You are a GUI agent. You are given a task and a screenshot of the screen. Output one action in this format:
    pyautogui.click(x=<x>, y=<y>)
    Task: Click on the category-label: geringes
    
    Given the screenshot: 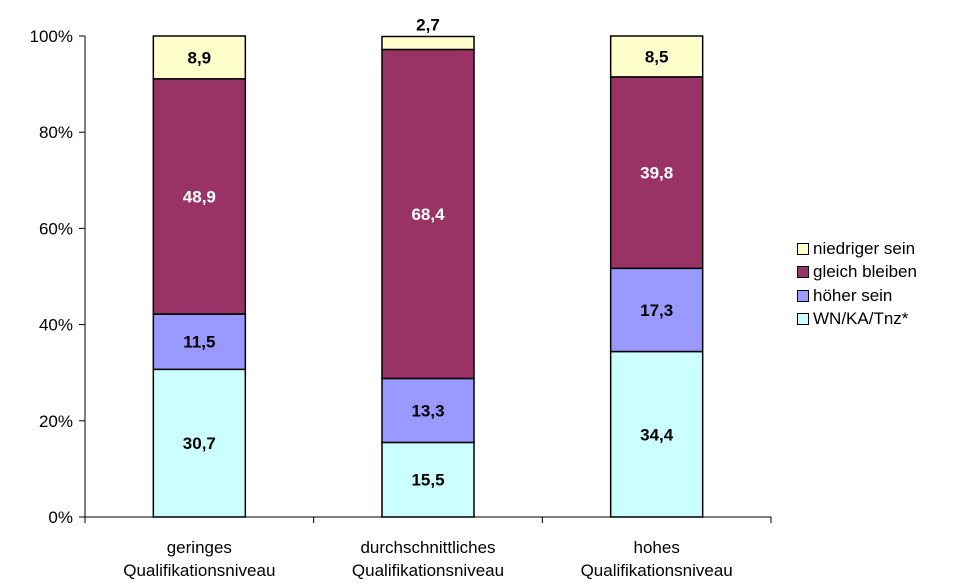 What is the action you would take?
    pyautogui.click(x=199, y=547)
    